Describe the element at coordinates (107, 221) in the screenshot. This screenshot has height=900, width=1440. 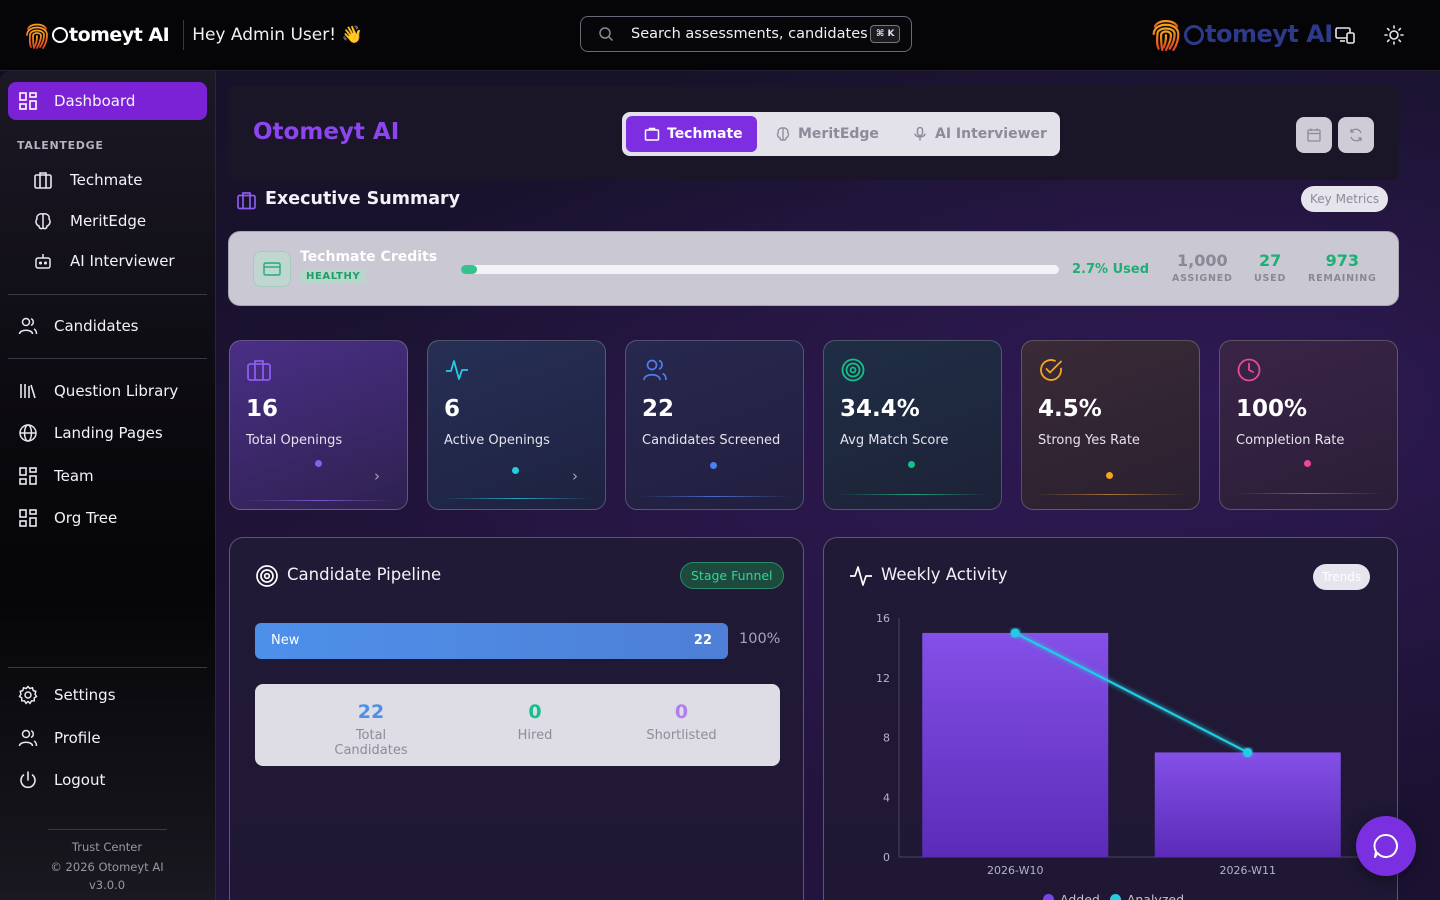
I see `sidebar-item-meritedge: MeritEdge` at that location.